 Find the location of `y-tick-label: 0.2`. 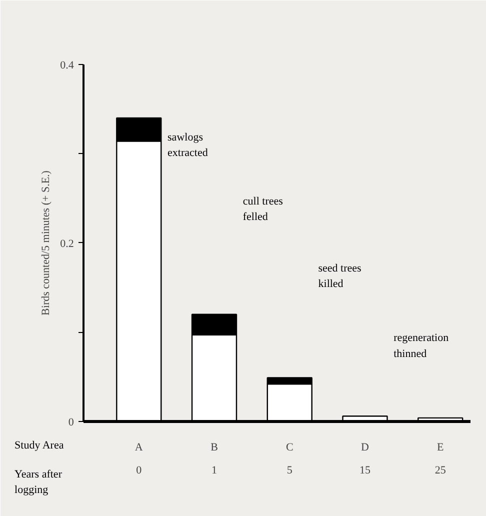

y-tick-label: 0.2 is located at coordinates (67, 244).